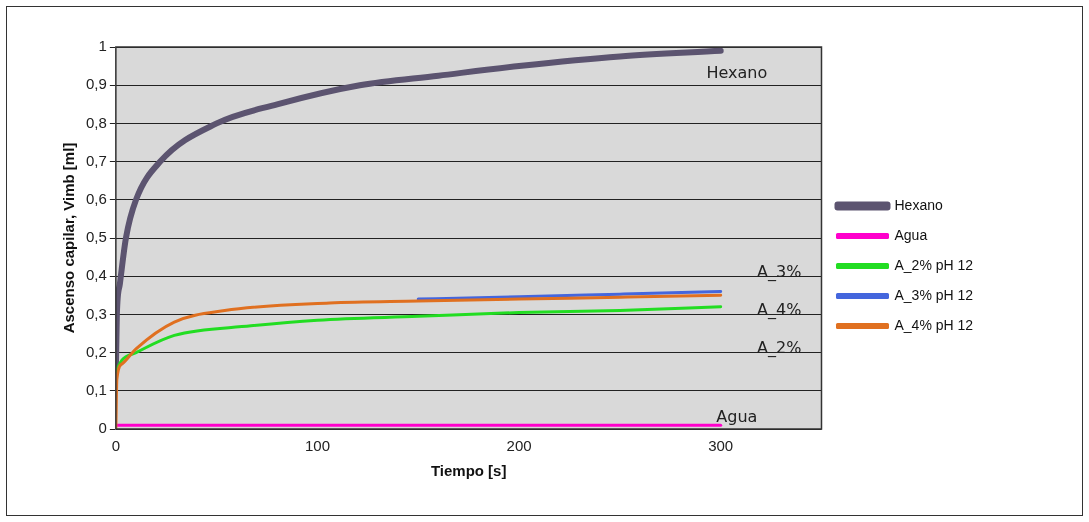 The width and height of the screenshot is (1089, 522). What do you see at coordinates (96, 389) in the screenshot?
I see `y-tick-label: 0,1` at bounding box center [96, 389].